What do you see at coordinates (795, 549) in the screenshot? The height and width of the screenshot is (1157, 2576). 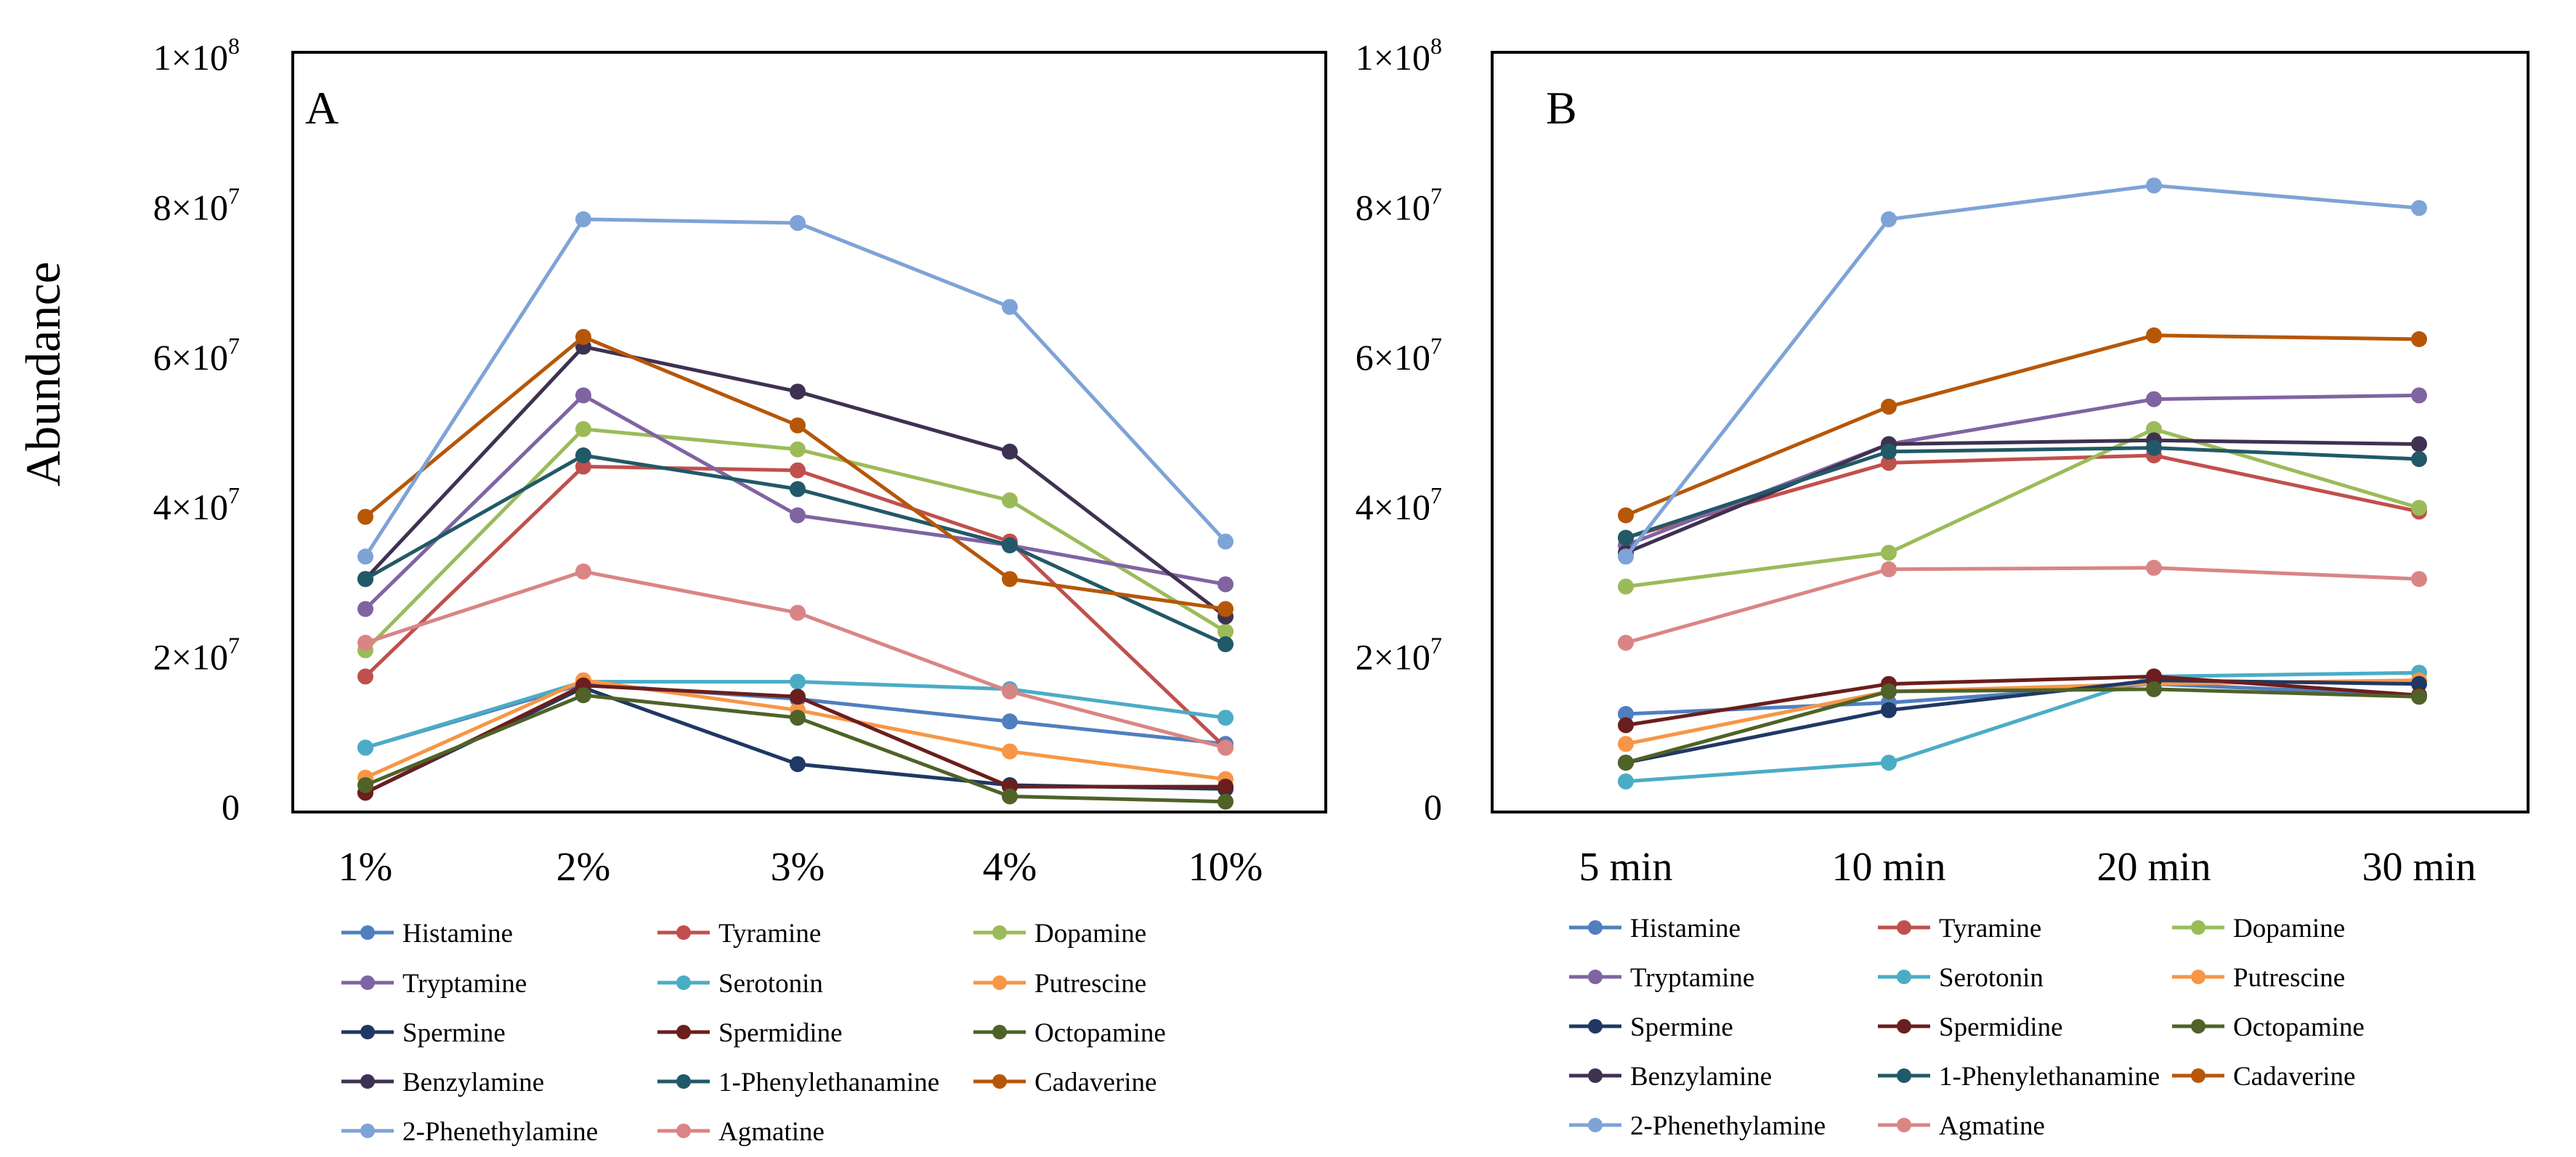 I see `series-1-phenylethanamine` at bounding box center [795, 549].